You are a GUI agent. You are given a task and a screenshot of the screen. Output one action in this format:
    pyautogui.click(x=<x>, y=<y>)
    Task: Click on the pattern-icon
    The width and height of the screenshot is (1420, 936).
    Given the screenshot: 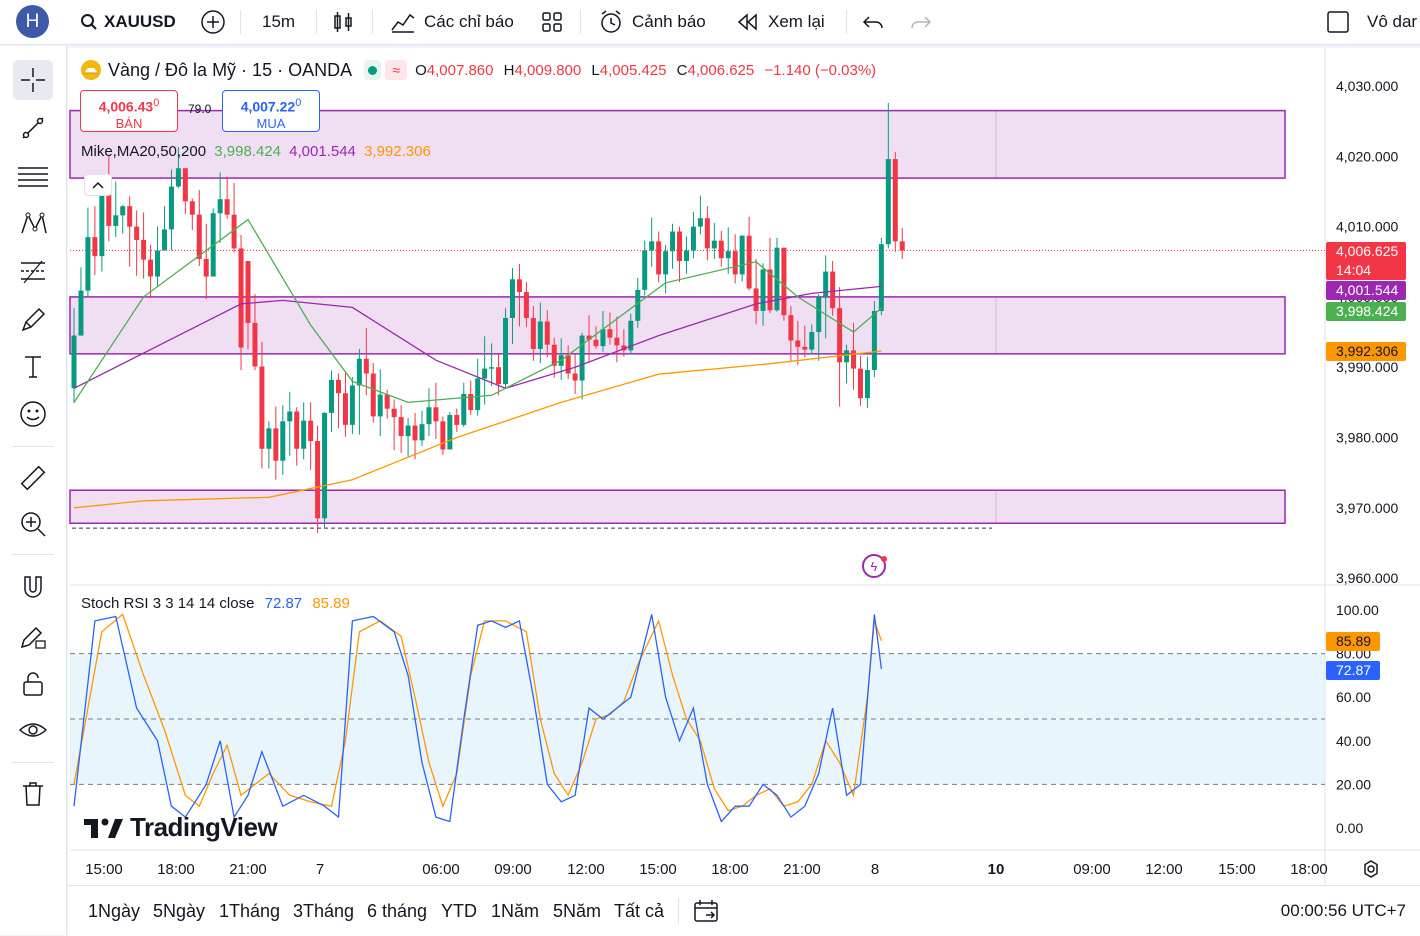 What is the action you would take?
    pyautogui.click(x=34, y=223)
    